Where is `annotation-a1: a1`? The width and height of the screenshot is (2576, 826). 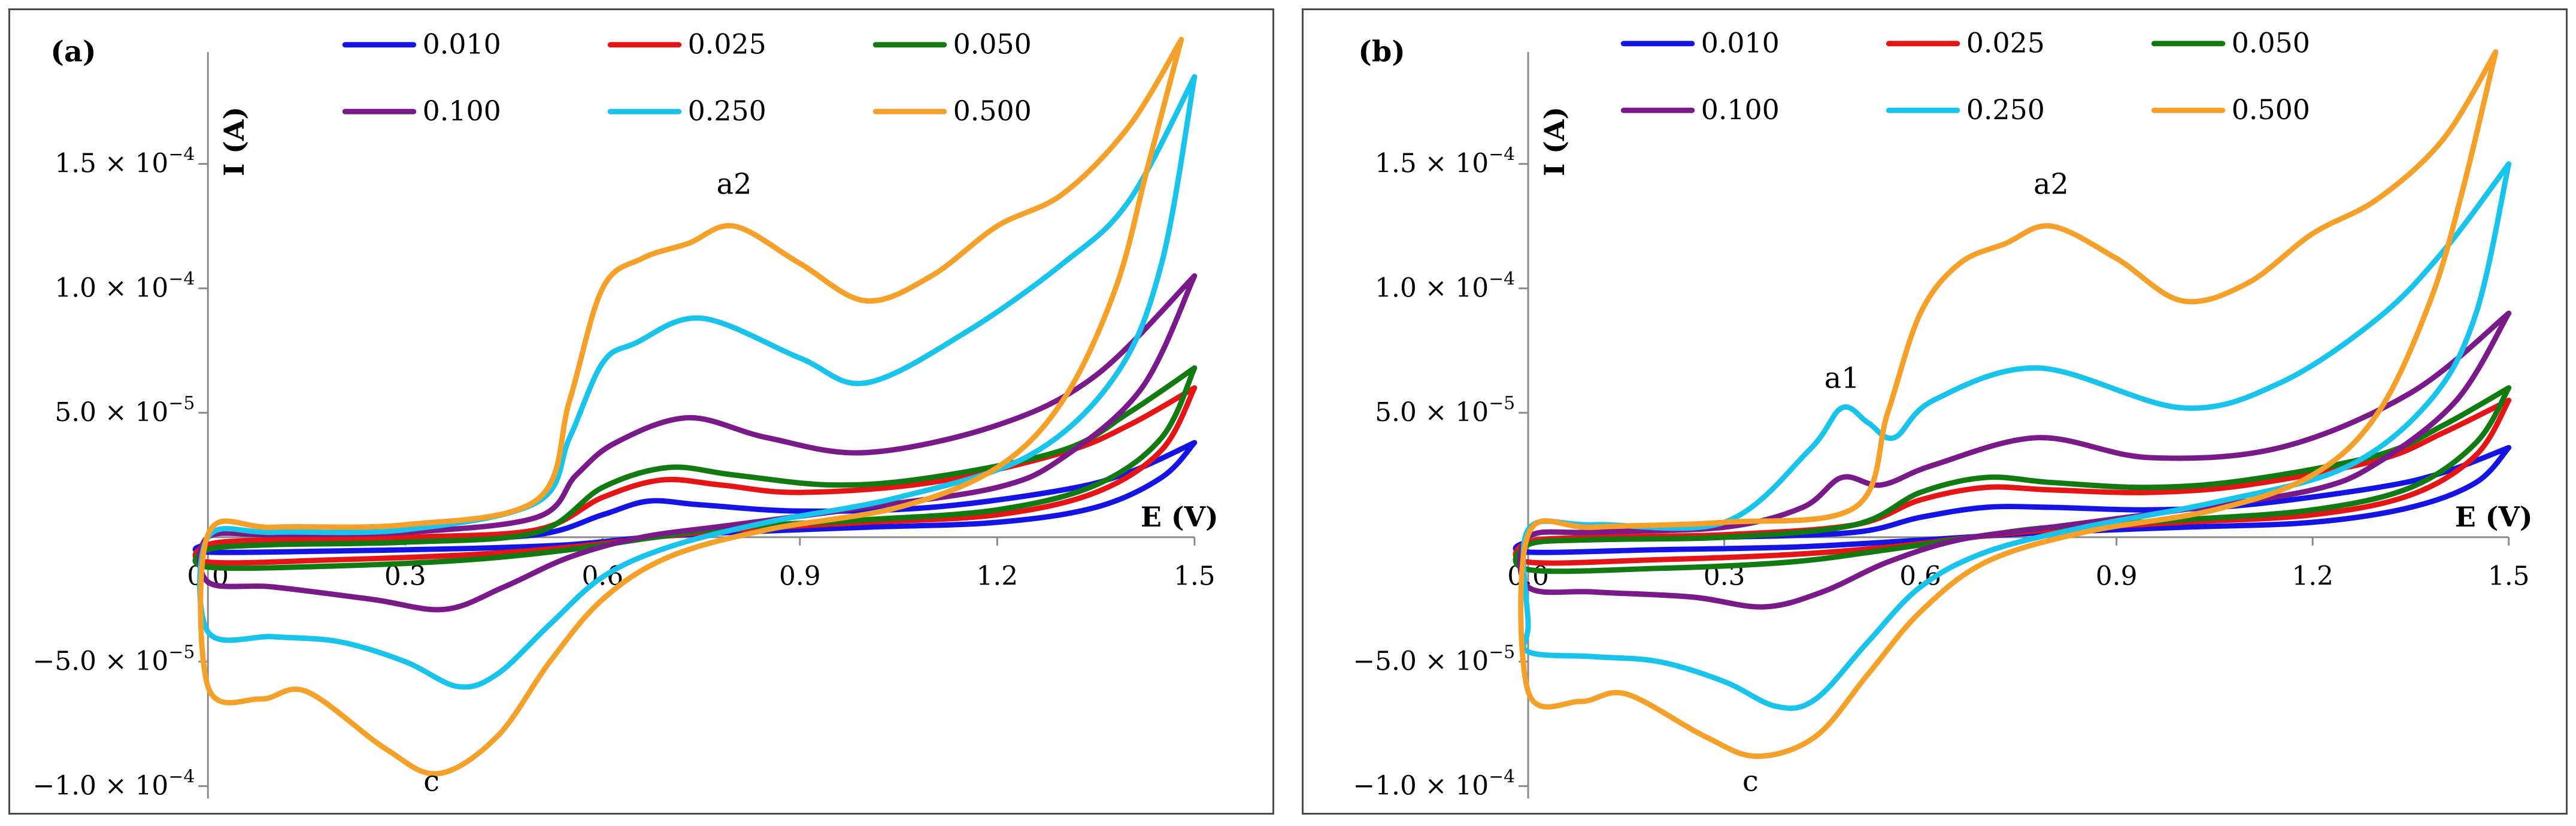
annotation-a1: a1 is located at coordinates (1842, 379).